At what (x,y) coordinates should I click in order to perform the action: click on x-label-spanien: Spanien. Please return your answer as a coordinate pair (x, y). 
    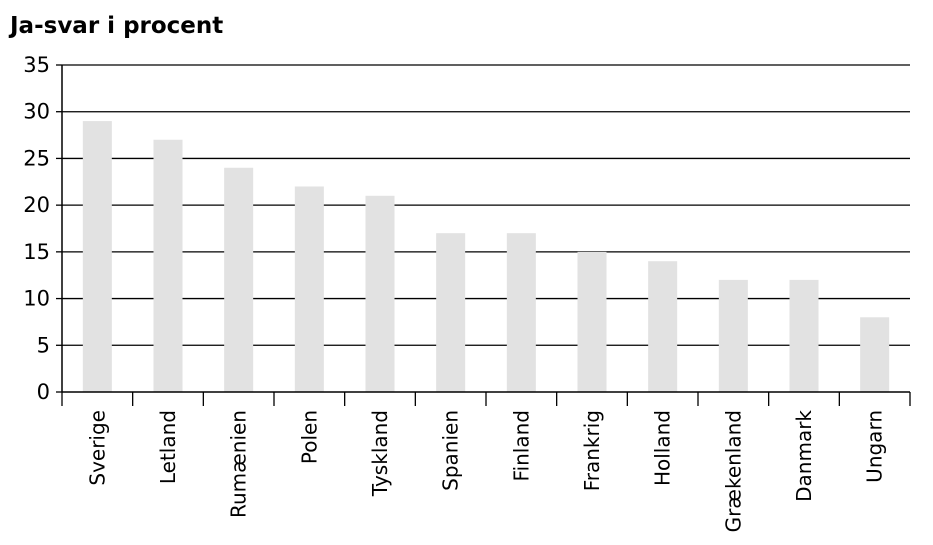
    Looking at the image, I should click on (451, 450).